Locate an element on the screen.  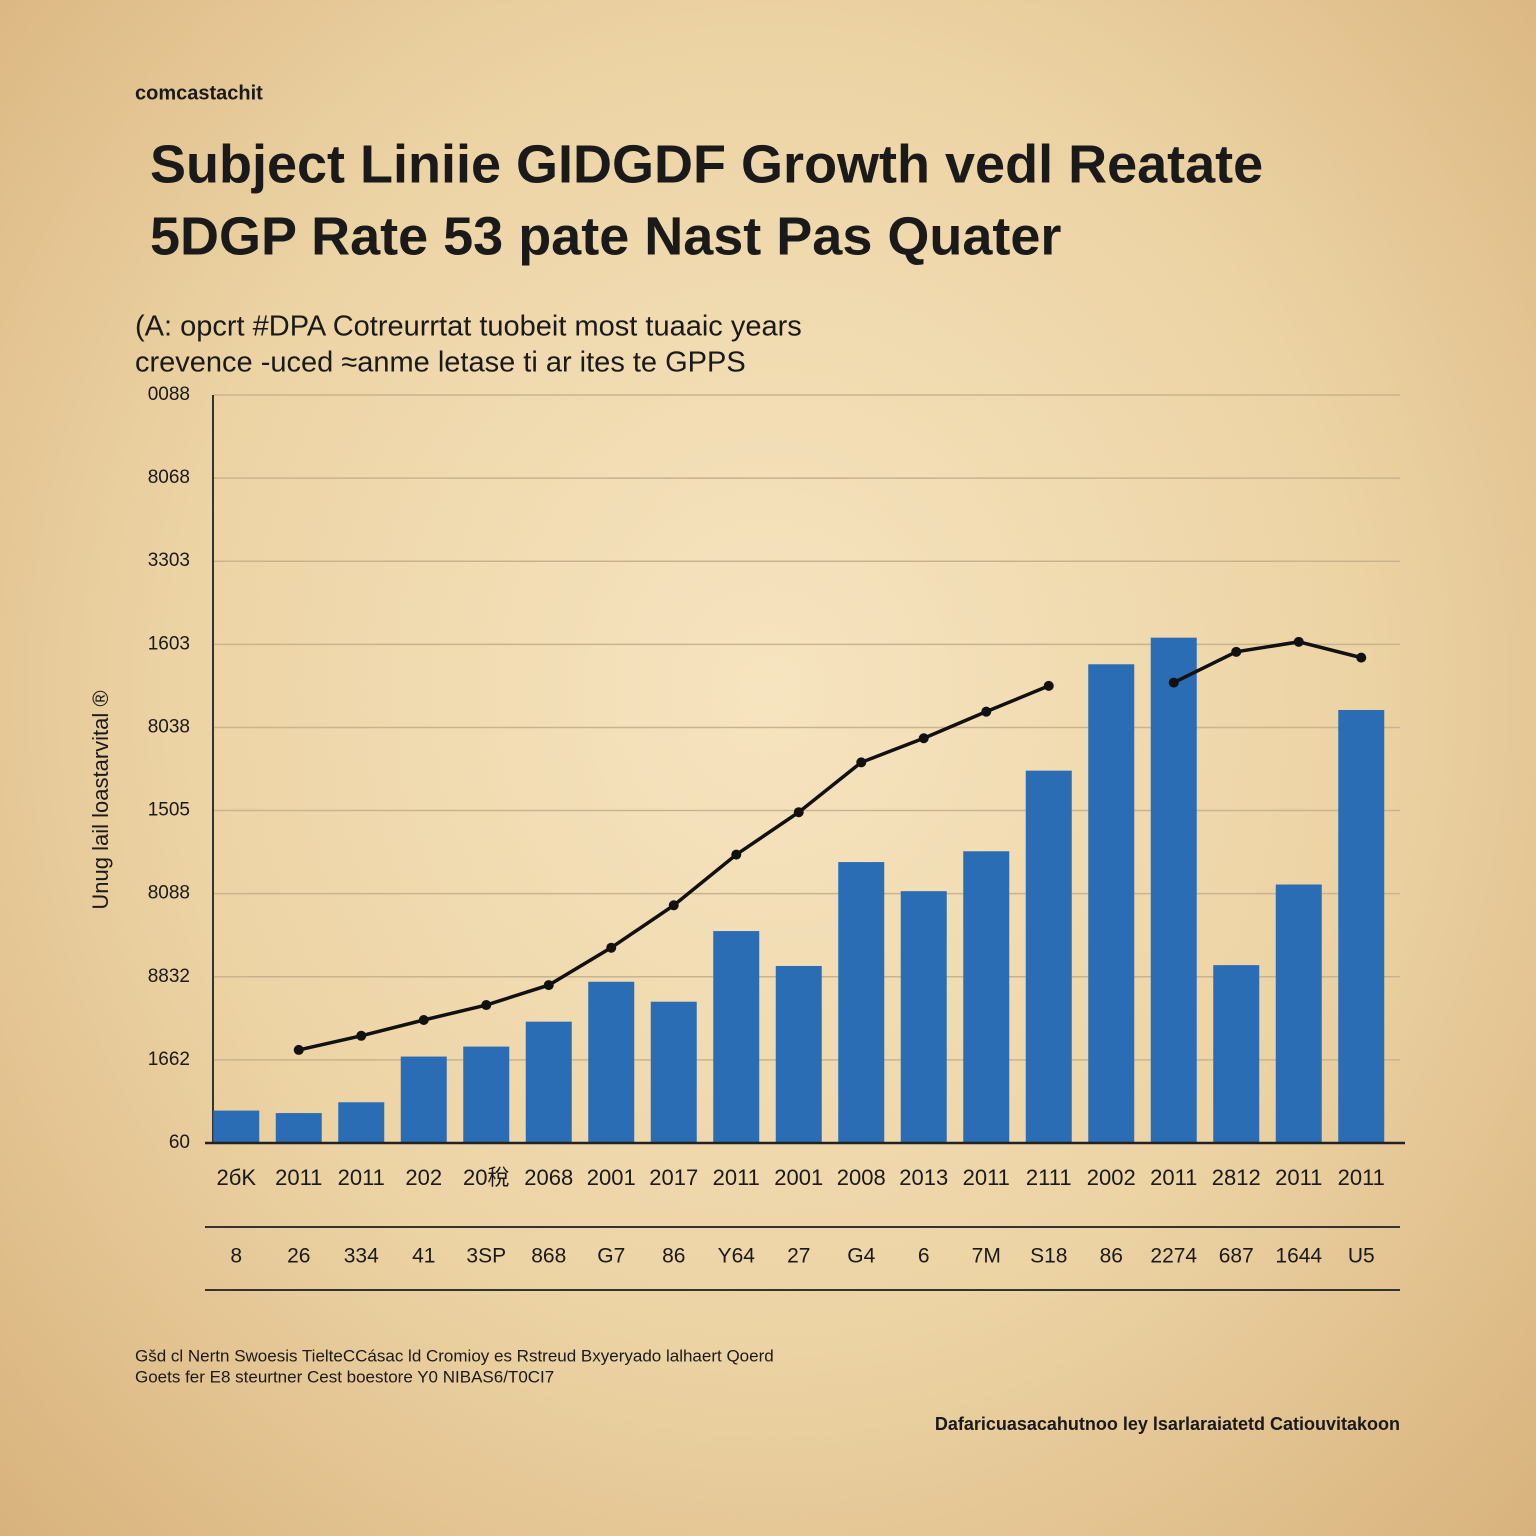
y-tick-label: 3303 is located at coordinates (169, 560).